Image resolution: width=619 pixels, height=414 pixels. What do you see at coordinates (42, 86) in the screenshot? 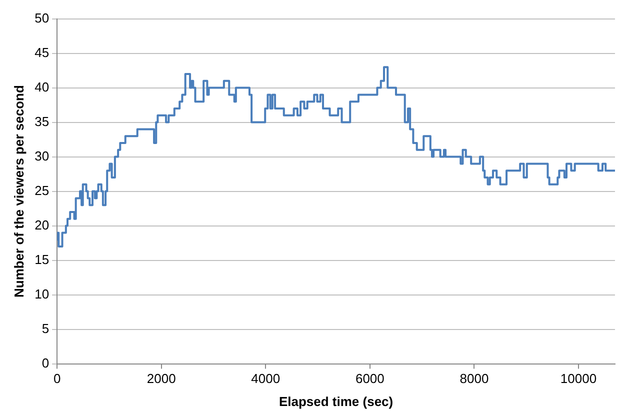
I see `y-tick-label: 40` at bounding box center [42, 86].